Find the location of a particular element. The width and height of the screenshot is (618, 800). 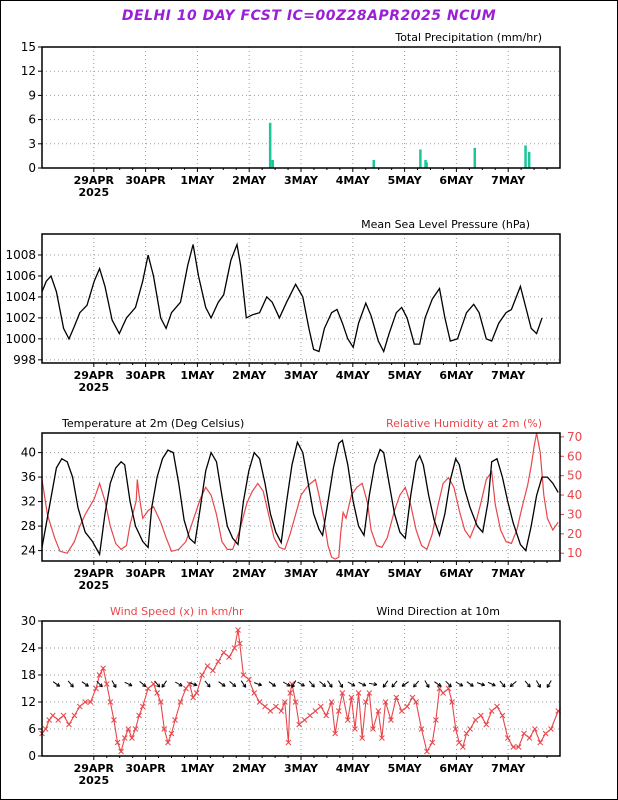

y-tick-label: 9 is located at coordinates (32, 95).